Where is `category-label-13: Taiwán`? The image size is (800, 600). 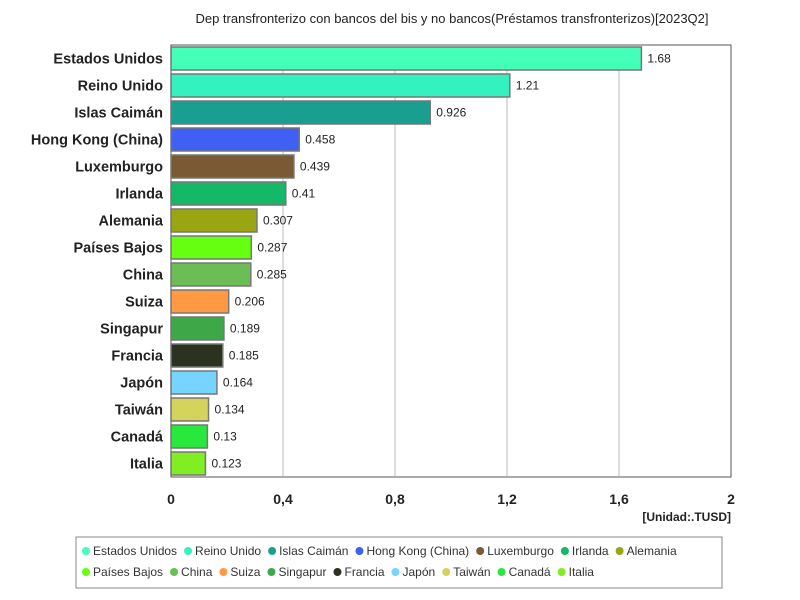
category-label-13: Taiwán is located at coordinates (139, 411).